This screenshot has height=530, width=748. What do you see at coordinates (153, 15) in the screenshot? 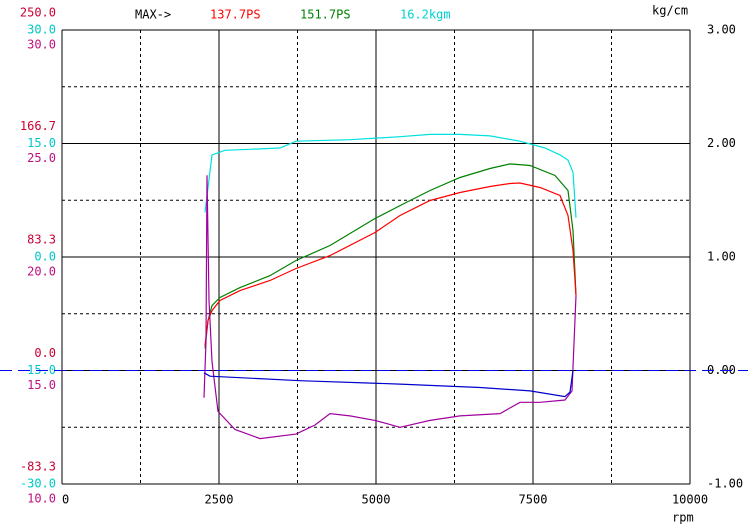
I see `max-prefix: MAX->` at bounding box center [153, 15].